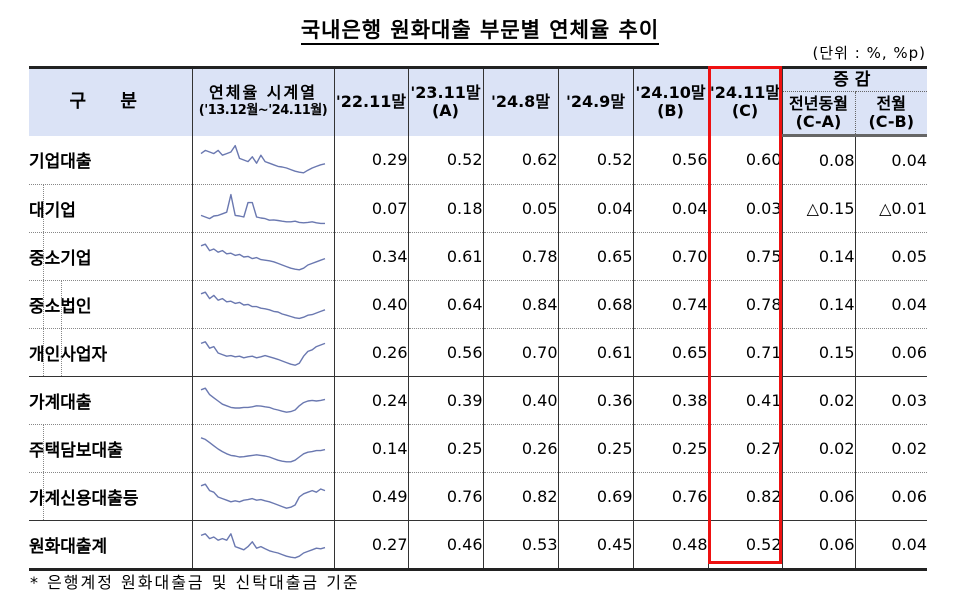  I want to click on value-cell: 0.70, so click(670, 256).